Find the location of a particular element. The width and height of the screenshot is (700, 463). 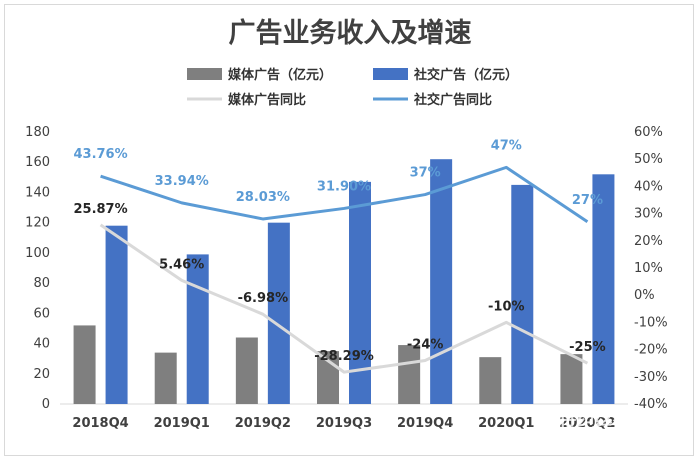

label-social-ad-yoy: 33.94% is located at coordinates (182, 181).